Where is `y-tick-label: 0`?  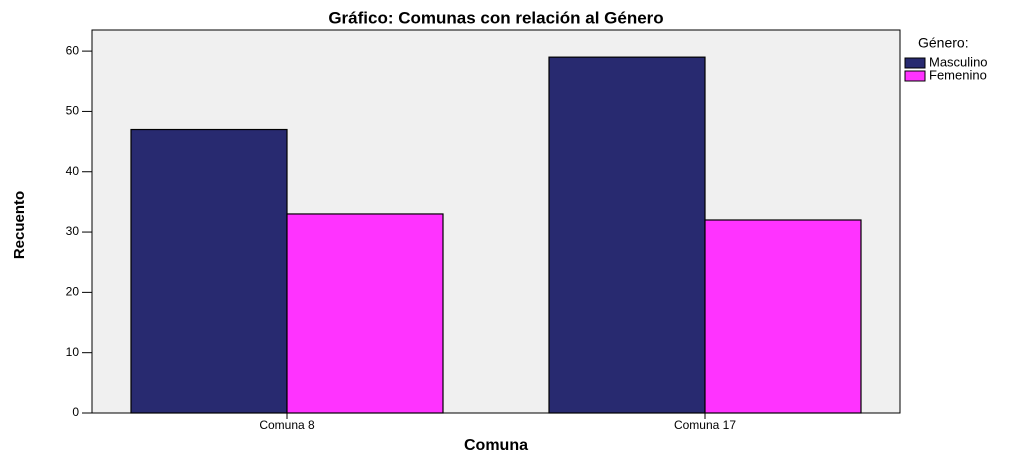 y-tick-label: 0 is located at coordinates (75, 412).